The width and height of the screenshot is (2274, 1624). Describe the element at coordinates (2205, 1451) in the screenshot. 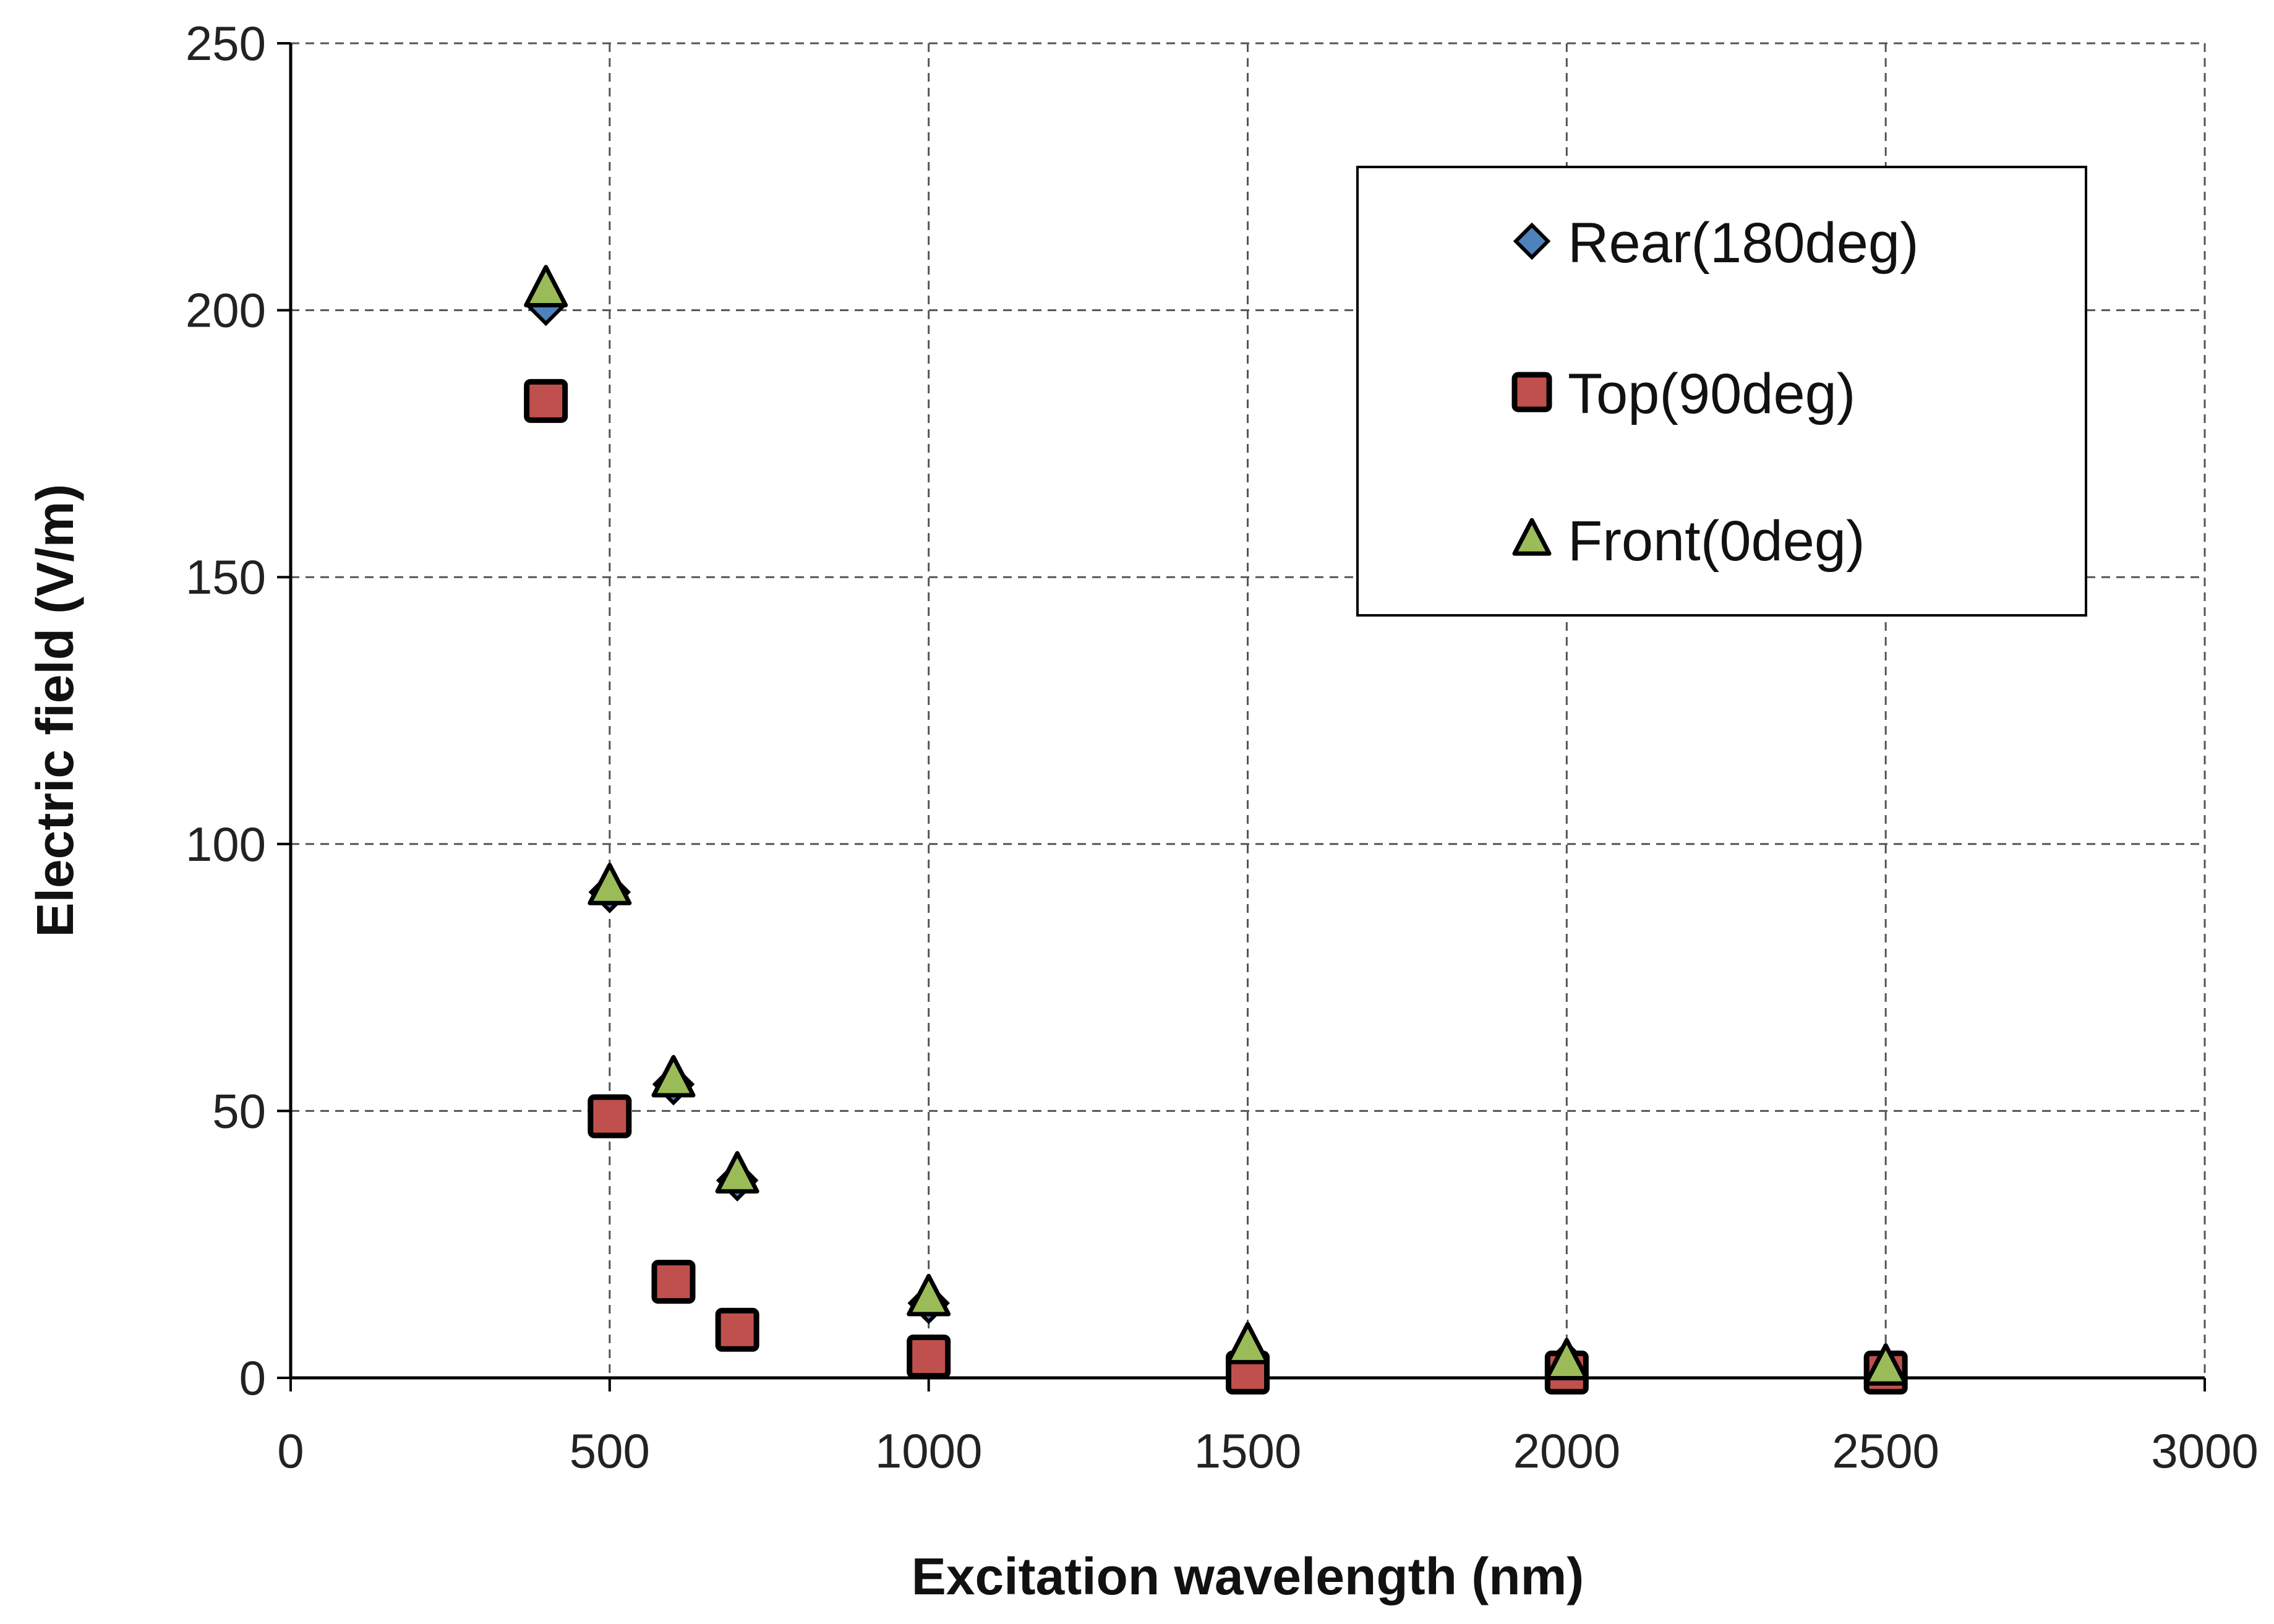

I see `x-tick-label: 3000` at that location.